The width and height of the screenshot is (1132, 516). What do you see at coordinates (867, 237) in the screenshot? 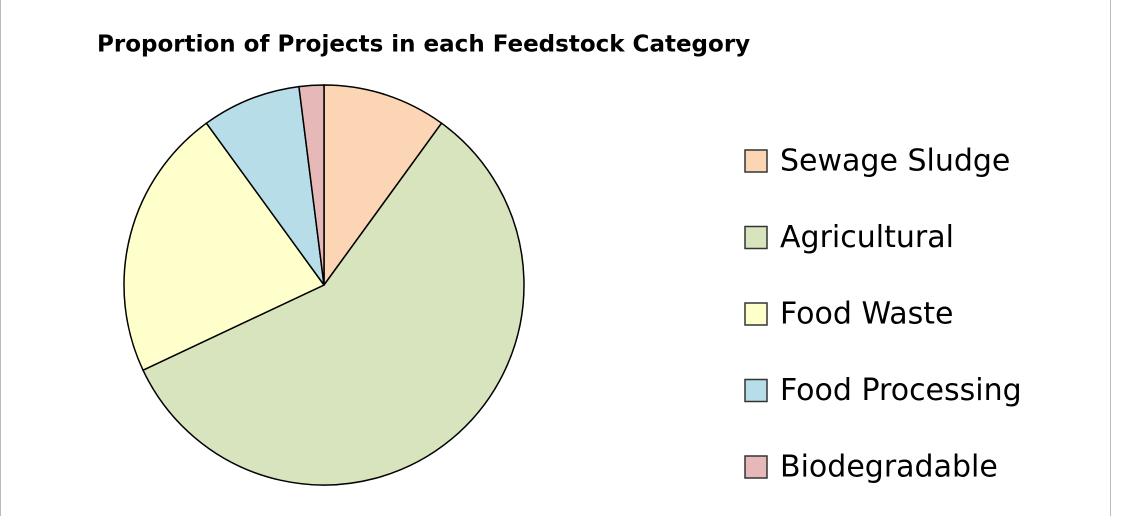
I see `legend-label: Agricultural` at bounding box center [867, 237].